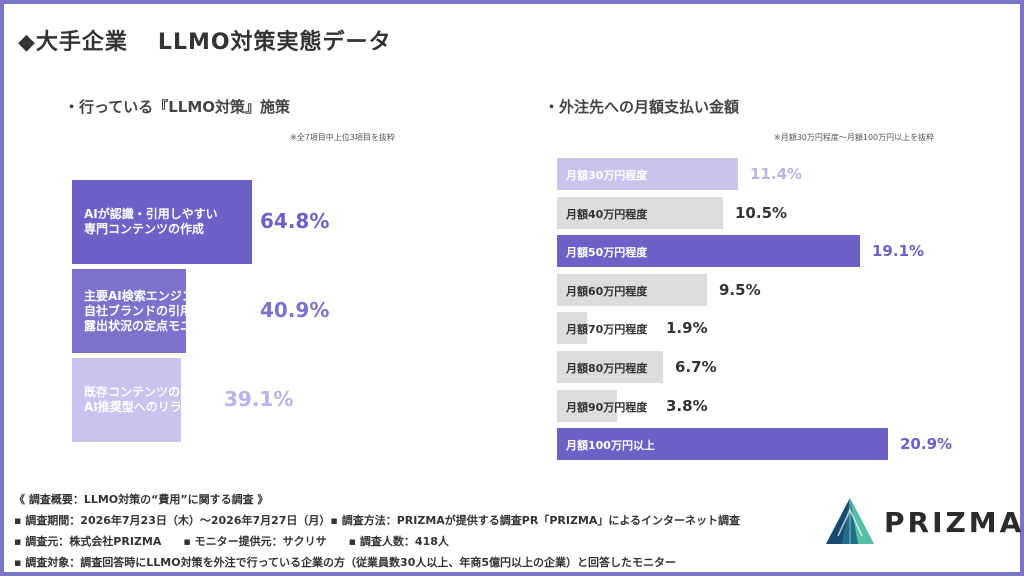 Image resolution: width=1024 pixels, height=576 pixels. What do you see at coordinates (607, 329) in the screenshot?
I see `right-bar-label-5: 月額70万円程度` at bounding box center [607, 329].